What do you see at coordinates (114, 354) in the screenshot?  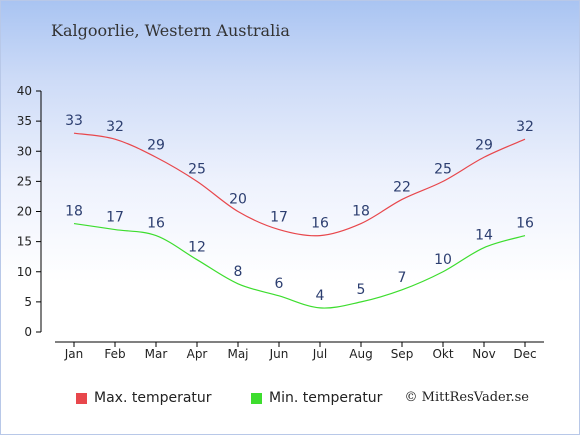 I see `x-tick-label: Feb` at bounding box center [114, 354].